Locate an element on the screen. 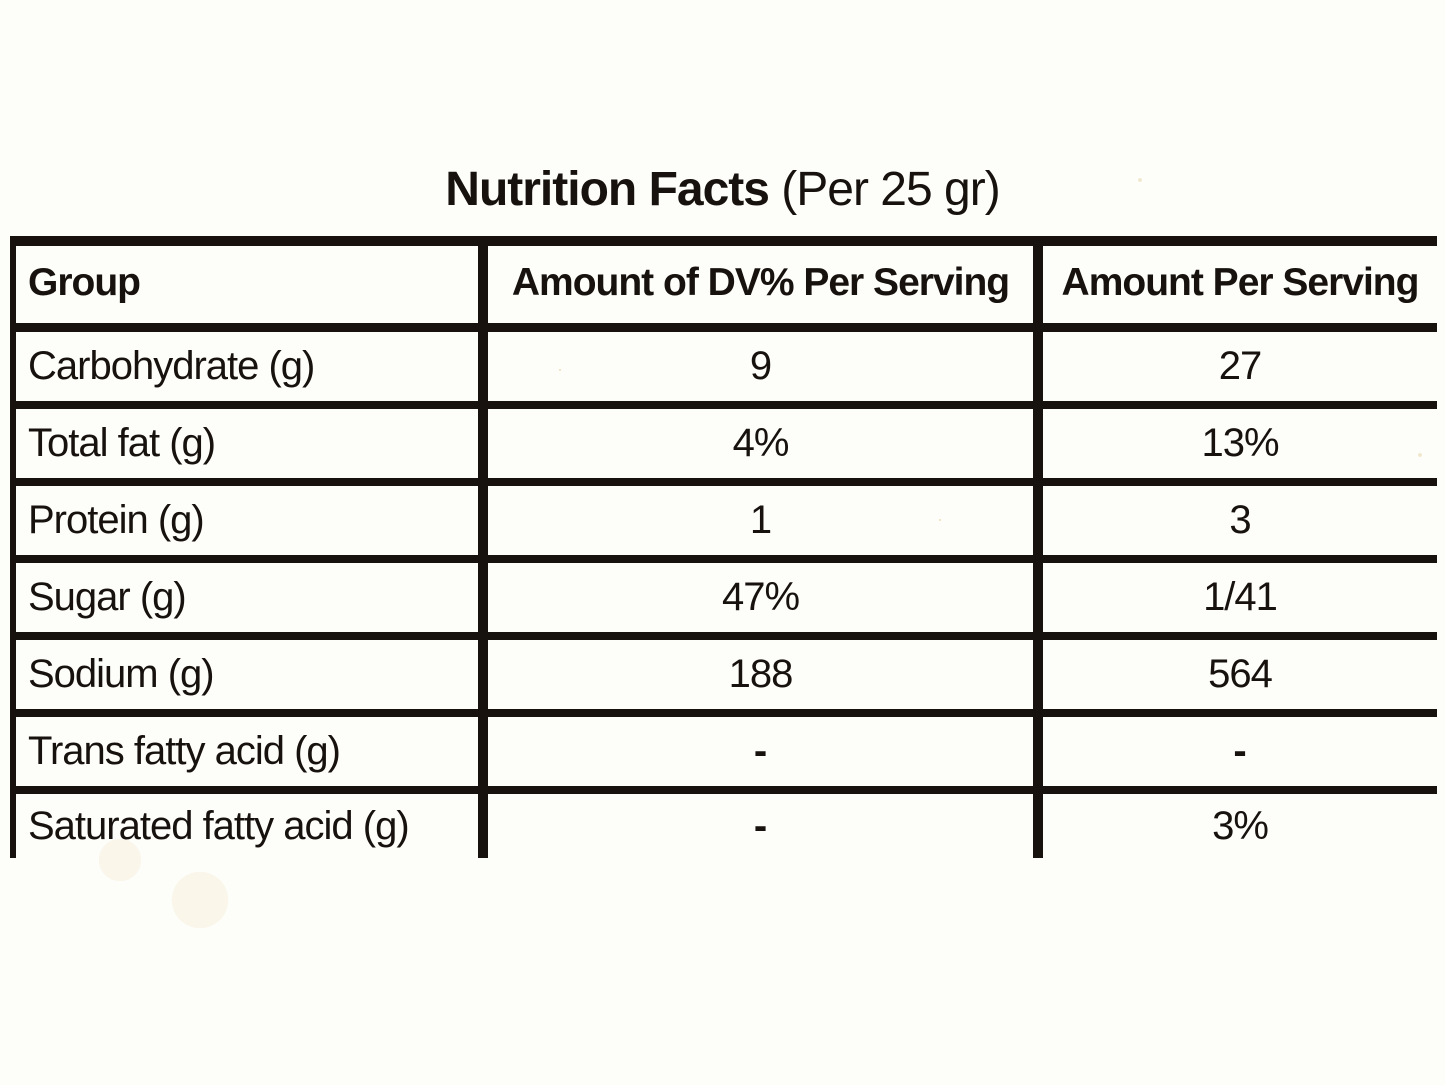 This screenshot has height=1085, width=1445. table-row-trans-fatty-acid: Trans fatty acid (g) - - is located at coordinates (726, 755).